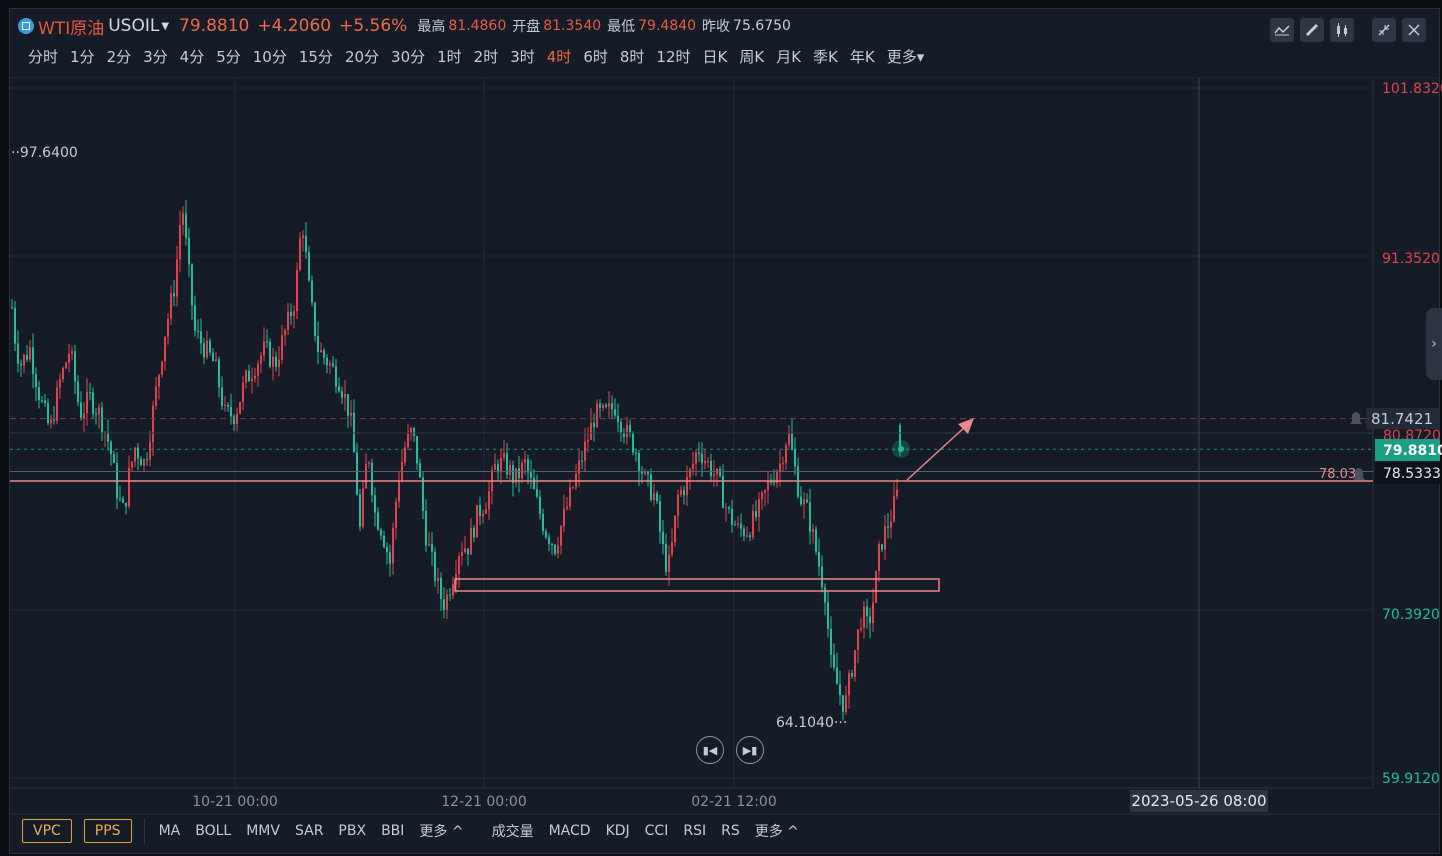 The width and height of the screenshot is (1442, 856). What do you see at coordinates (47, 831) in the screenshot?
I see `vpc-button: VPC` at bounding box center [47, 831].